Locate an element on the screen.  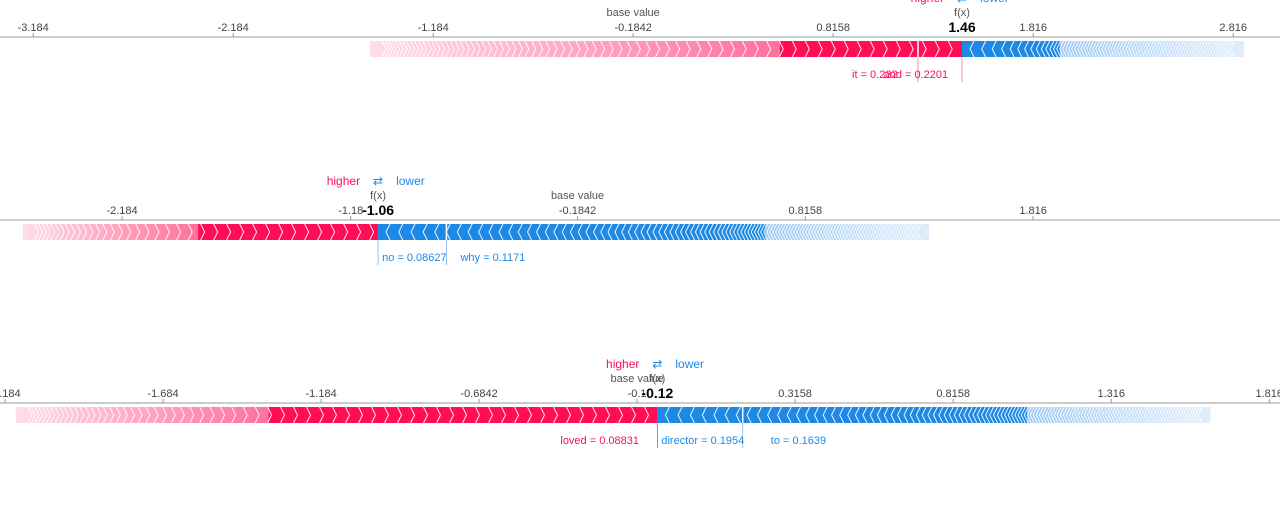
feature-label: to = 0.1639 is located at coordinates (798, 441).